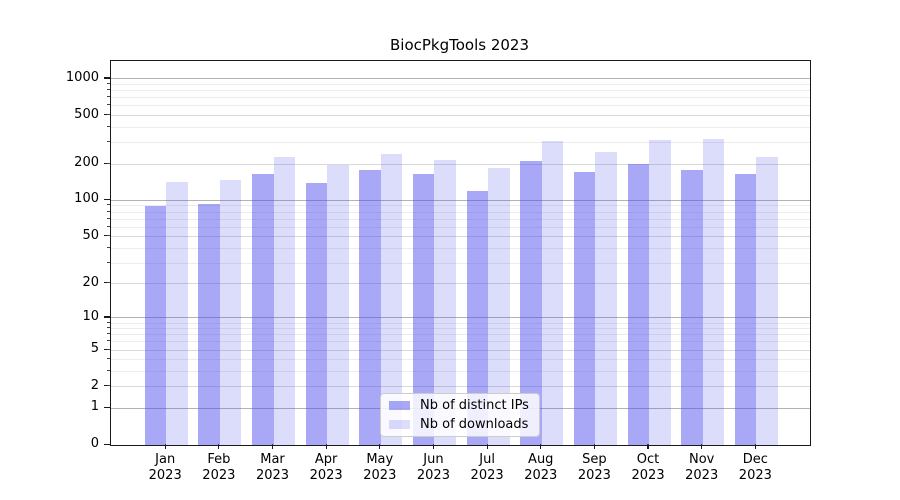 Image resolution: width=900 pixels, height=500 pixels. Describe the element at coordinates (90, 235) in the screenshot. I see `y-tick-label: 50` at that location.